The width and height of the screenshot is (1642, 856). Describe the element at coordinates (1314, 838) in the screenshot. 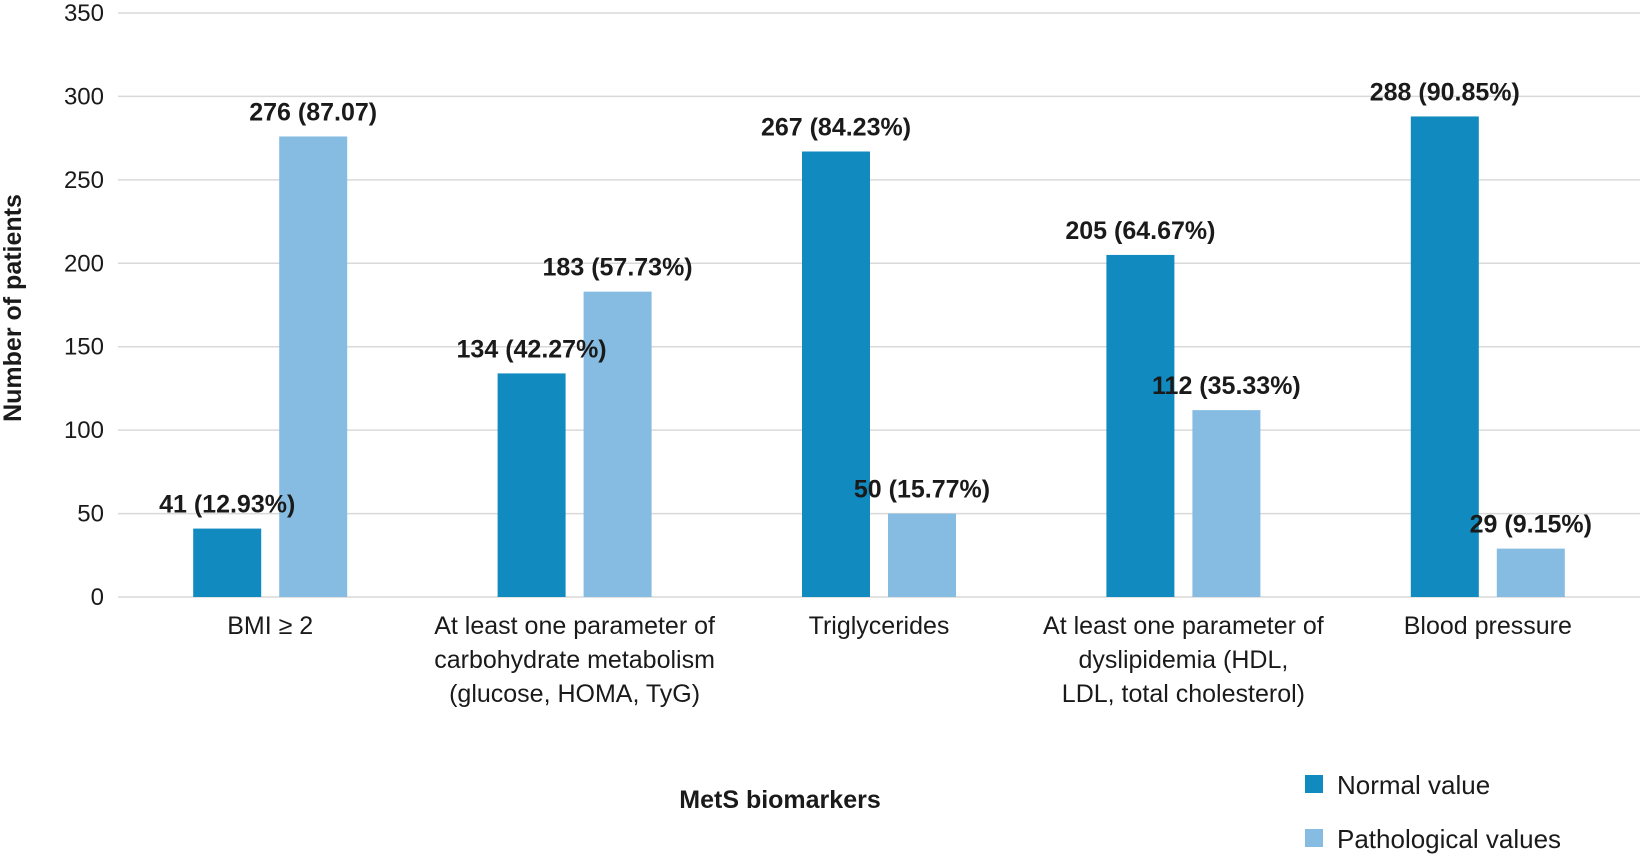

I see `legend-swatch-pathological-values` at that location.